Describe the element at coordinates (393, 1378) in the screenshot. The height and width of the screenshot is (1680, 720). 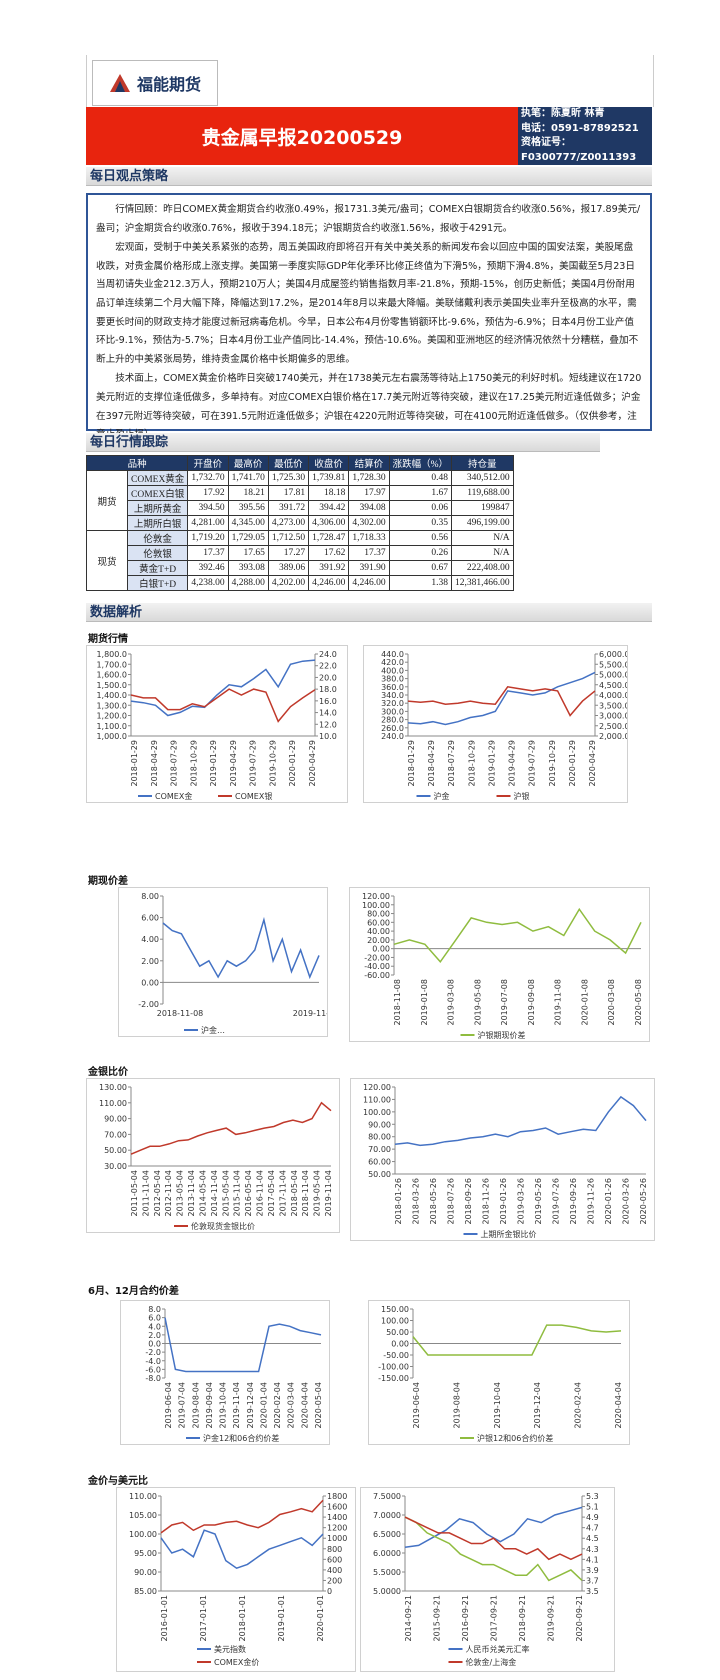
I see `tick-label: -150.00` at that location.